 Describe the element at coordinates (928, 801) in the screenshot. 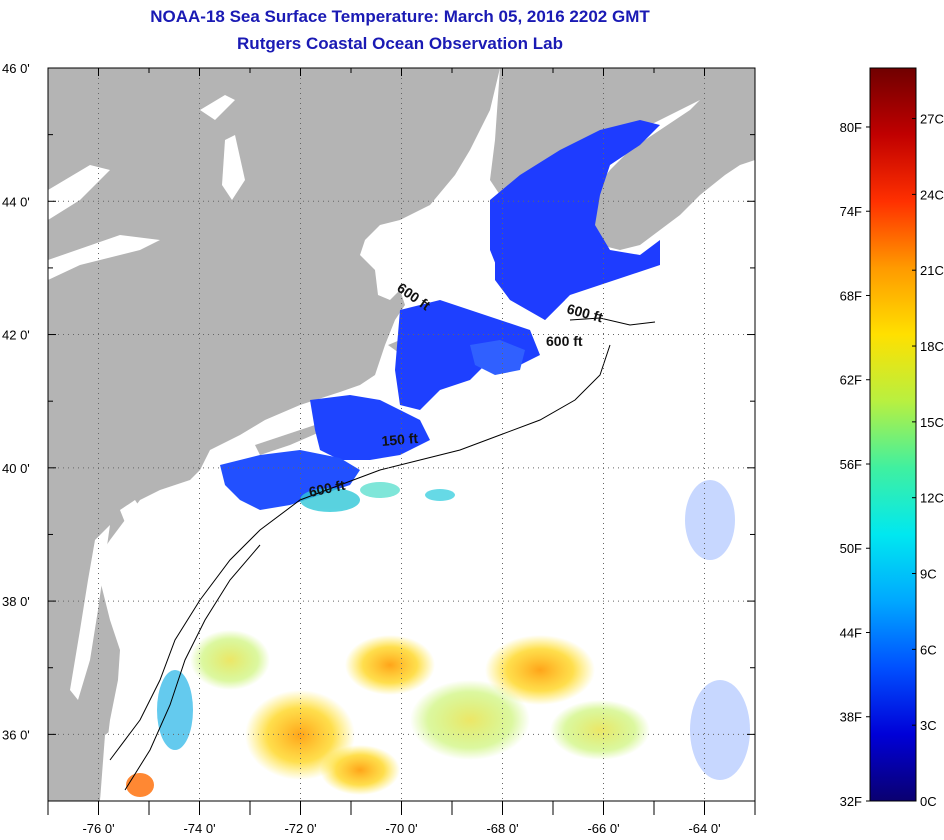

I see `colorbar-c-label: 0C` at that location.